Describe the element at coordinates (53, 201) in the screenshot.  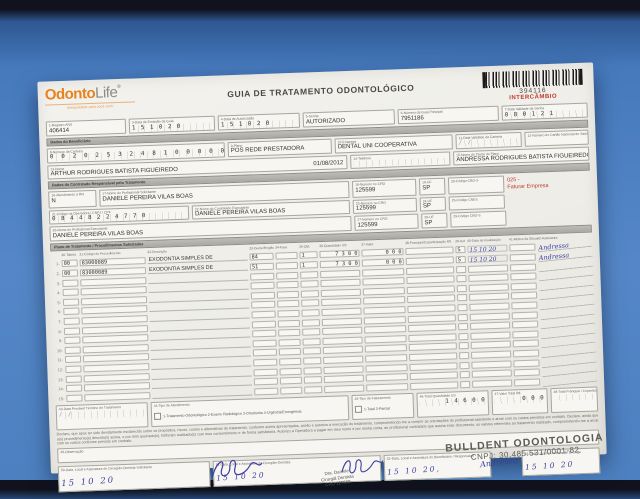
I see `field-value: N` at that location.